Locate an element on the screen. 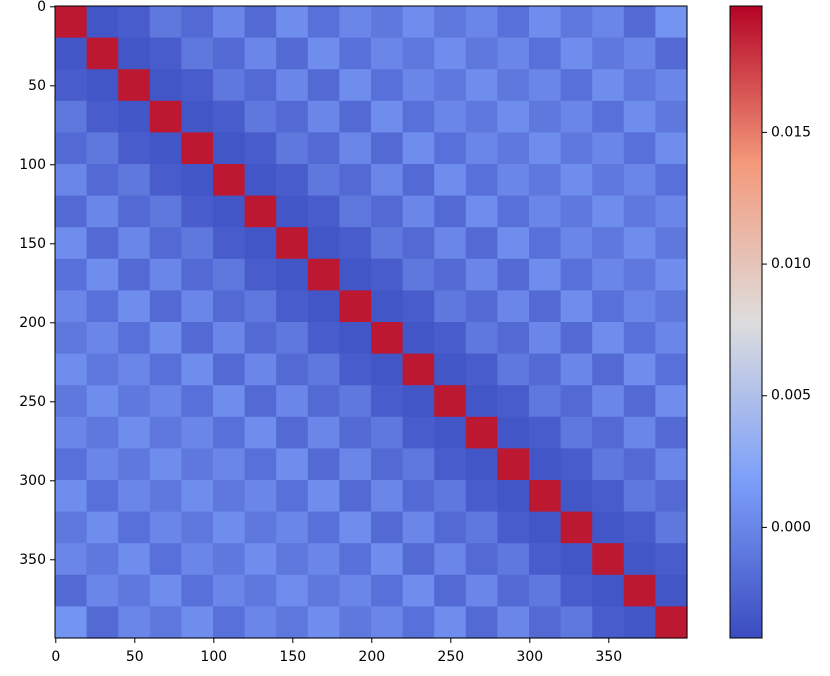  y-tick-label: 350 is located at coordinates (32, 560).